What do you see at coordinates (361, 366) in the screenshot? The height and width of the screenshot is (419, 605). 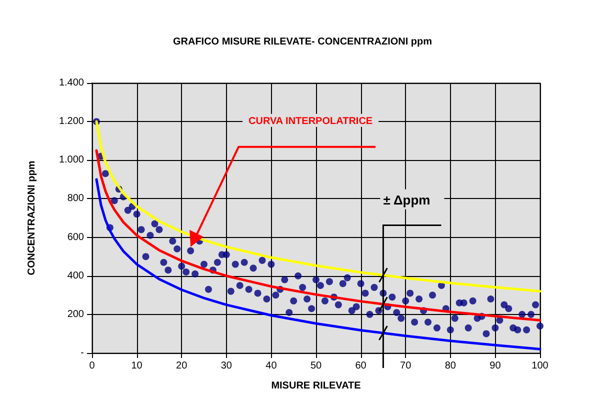 I see `x-tick-label: 60` at bounding box center [361, 366].